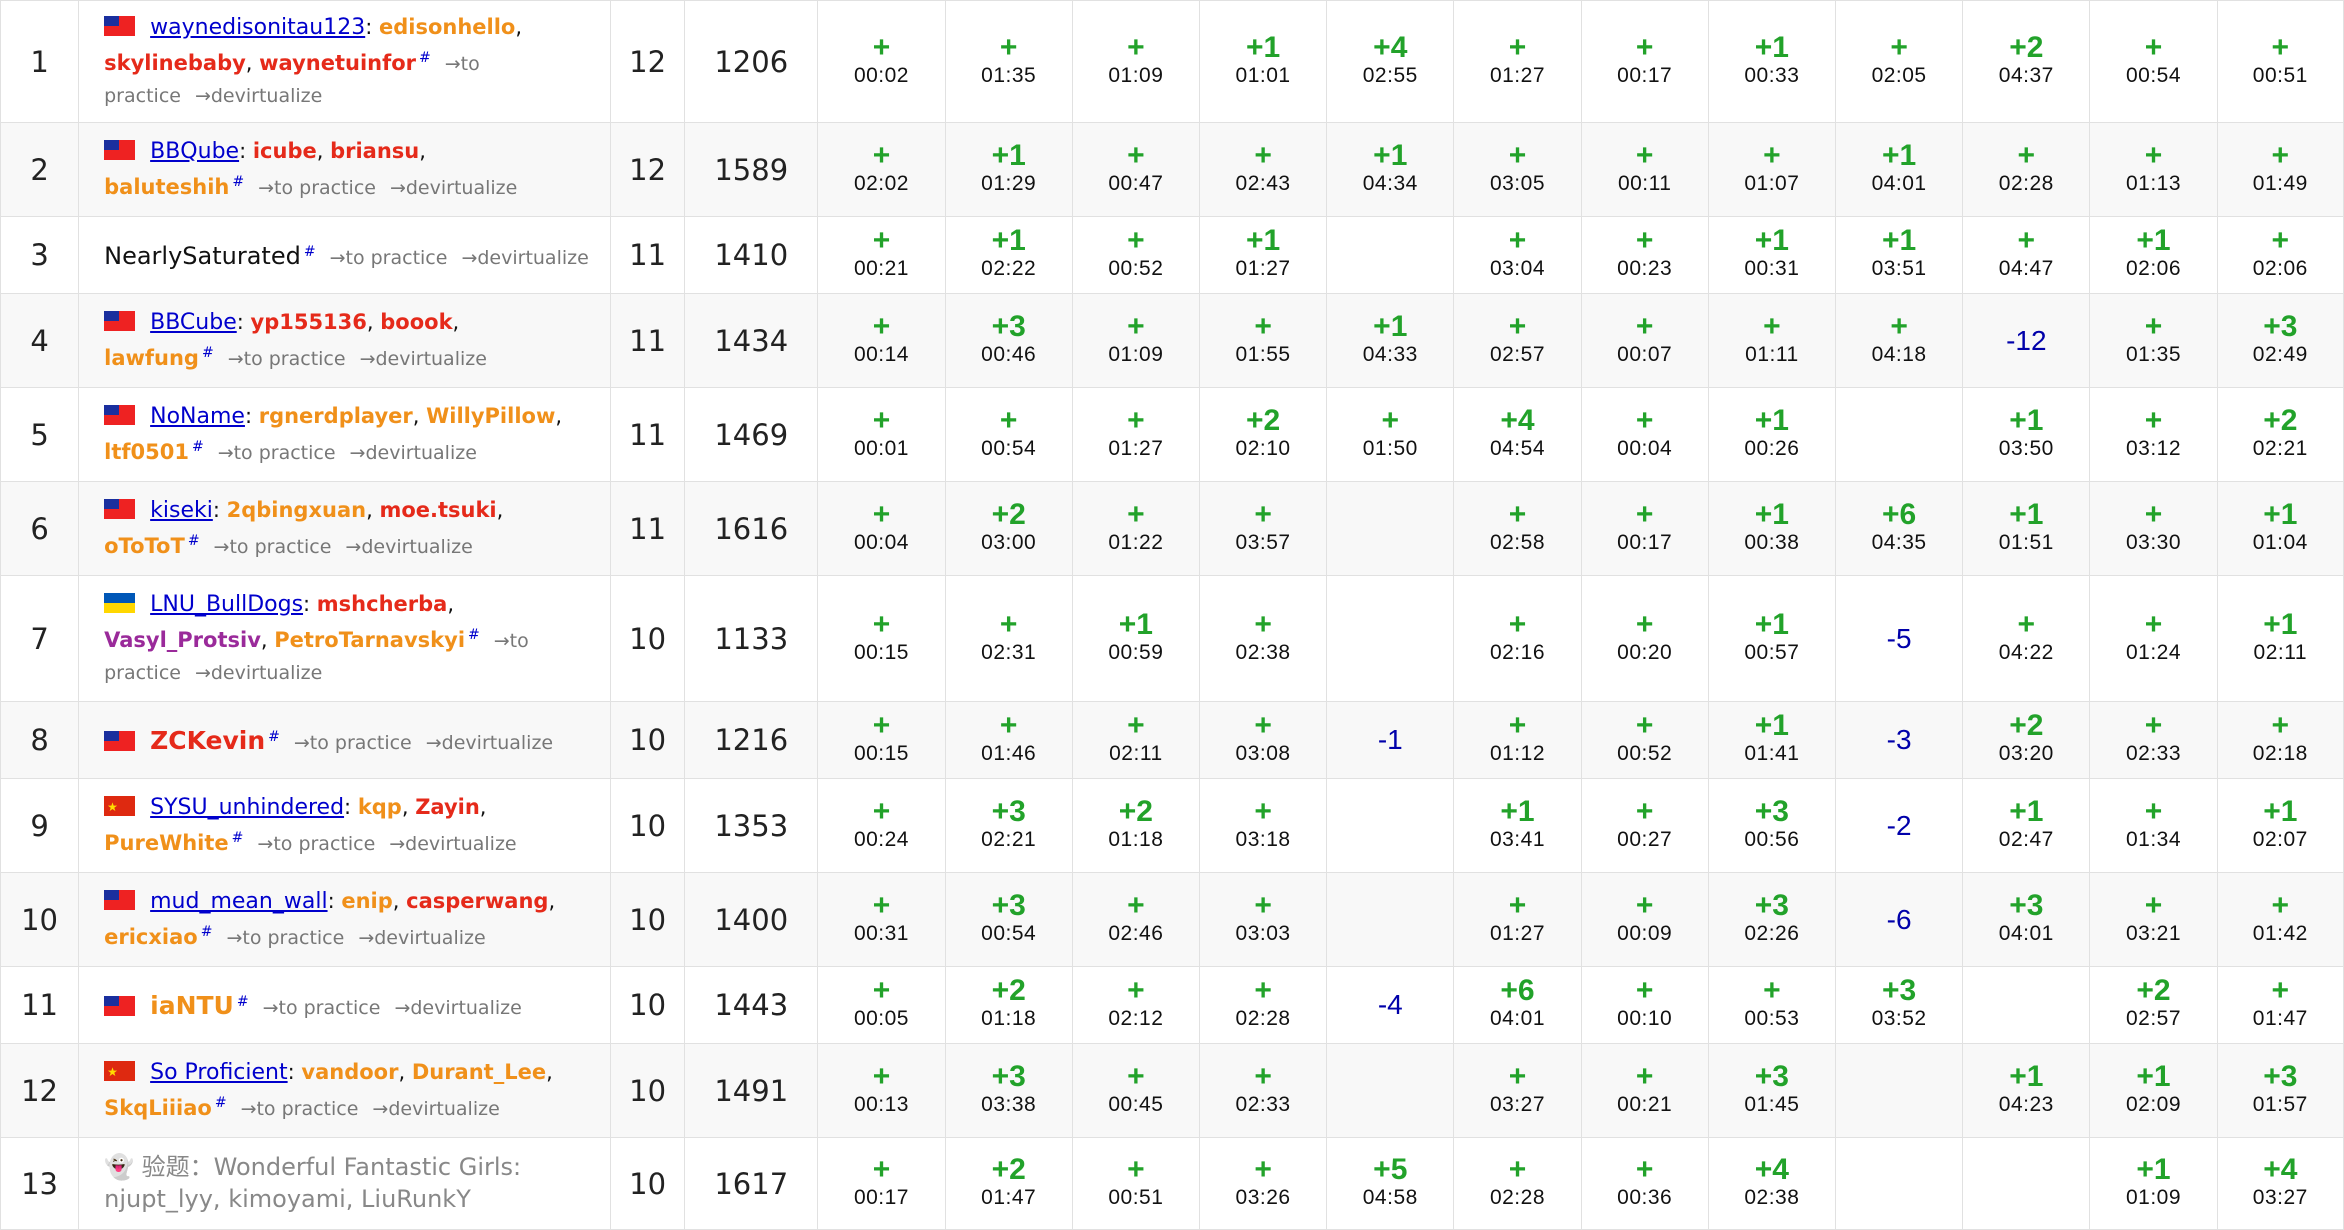 Image resolution: width=2344 pixels, height=1230 pixels. Describe the element at coordinates (1263, 434) in the screenshot. I see `problem-result-cell: +2 02:10` at that location.